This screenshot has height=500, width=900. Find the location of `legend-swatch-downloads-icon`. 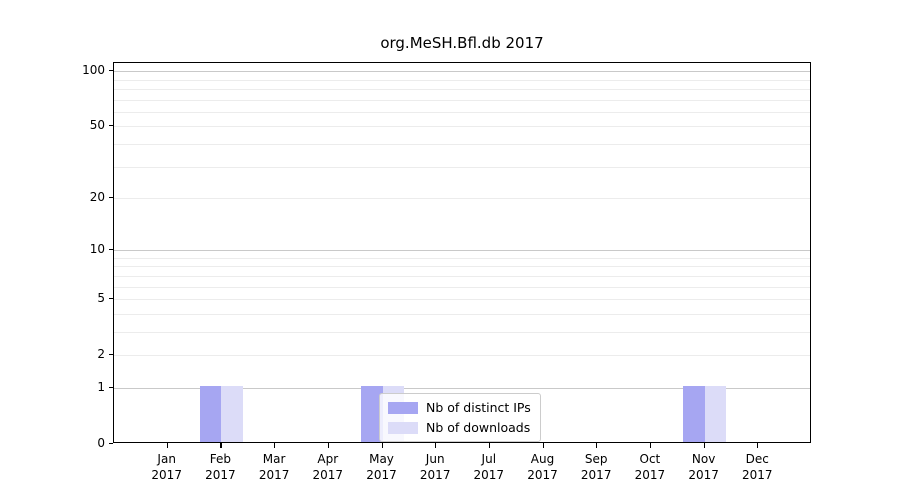

legend-swatch-downloads-icon is located at coordinates (403, 427).